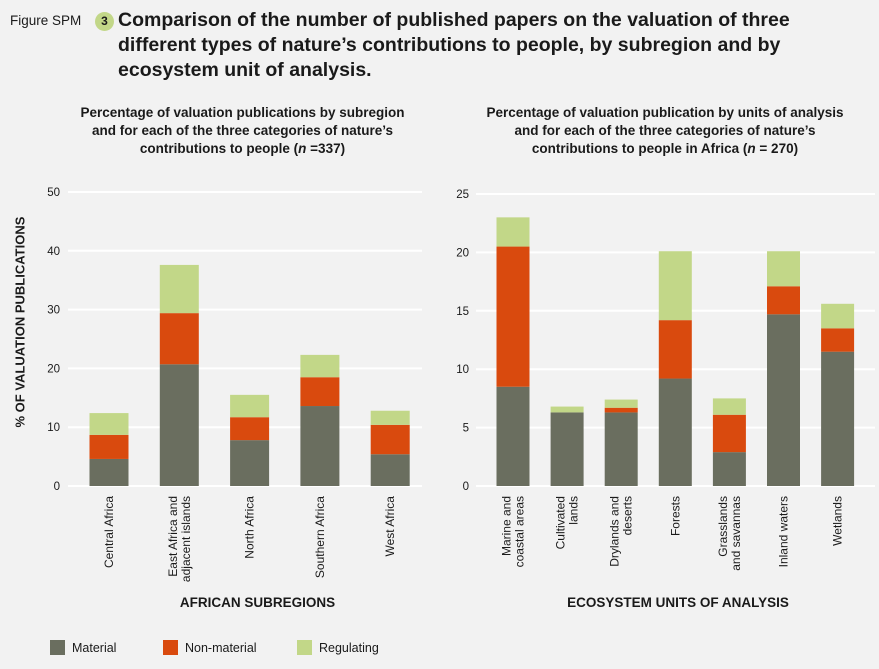 This screenshot has width=879, height=669. Describe the element at coordinates (462, 195) in the screenshot. I see `y-tick-label: 25` at that location.